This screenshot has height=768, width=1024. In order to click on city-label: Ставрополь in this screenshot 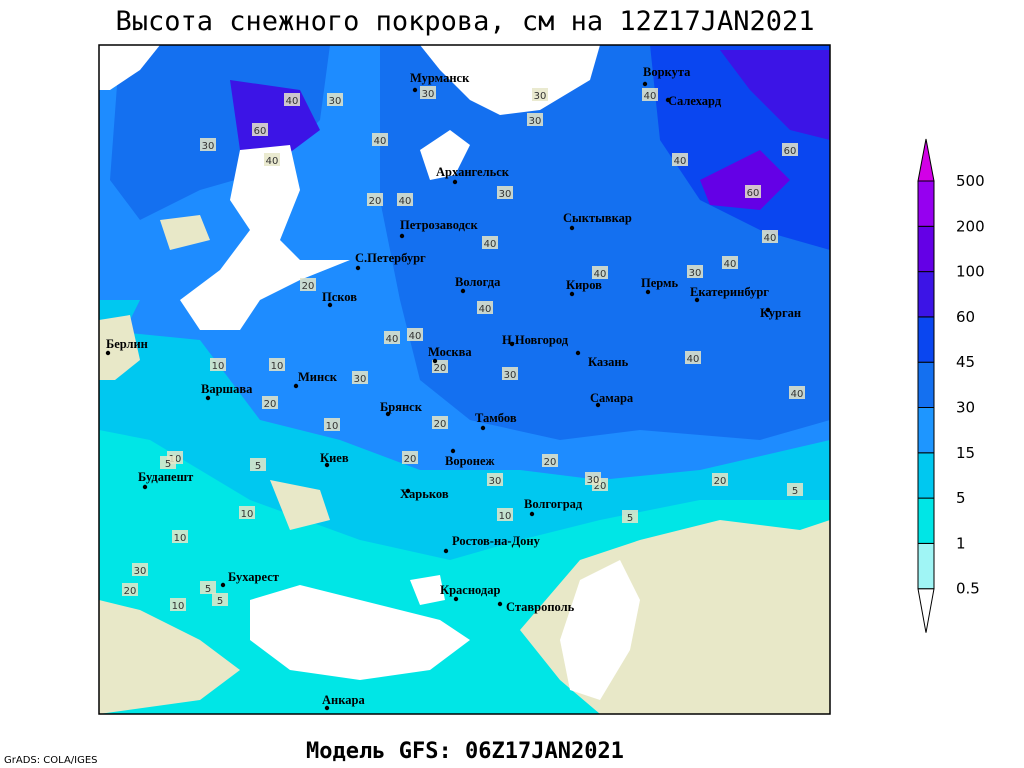, I will do `click(540, 607)`.